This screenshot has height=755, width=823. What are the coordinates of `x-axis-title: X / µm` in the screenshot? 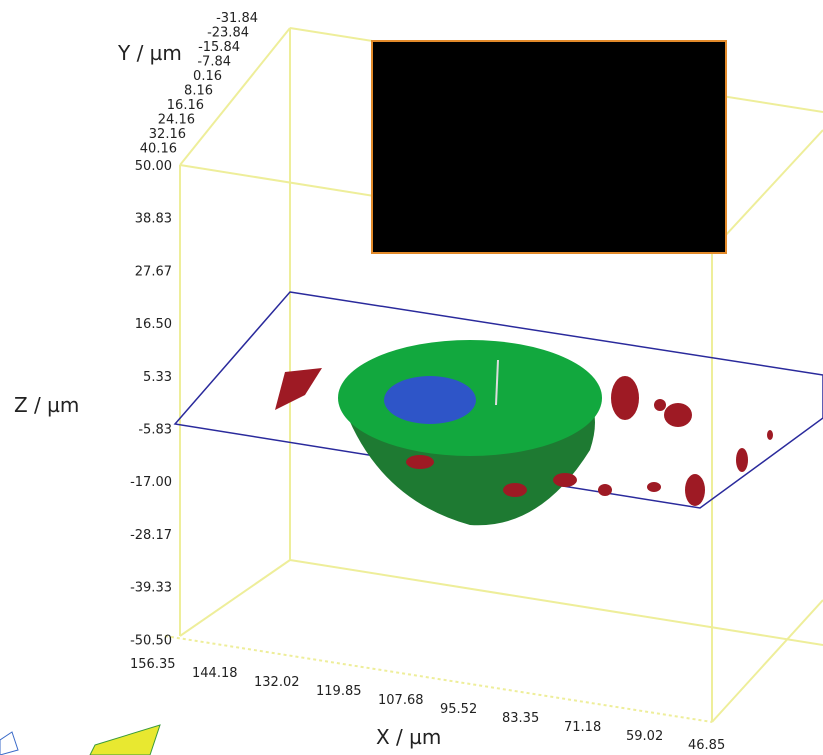 It's located at (408, 737).